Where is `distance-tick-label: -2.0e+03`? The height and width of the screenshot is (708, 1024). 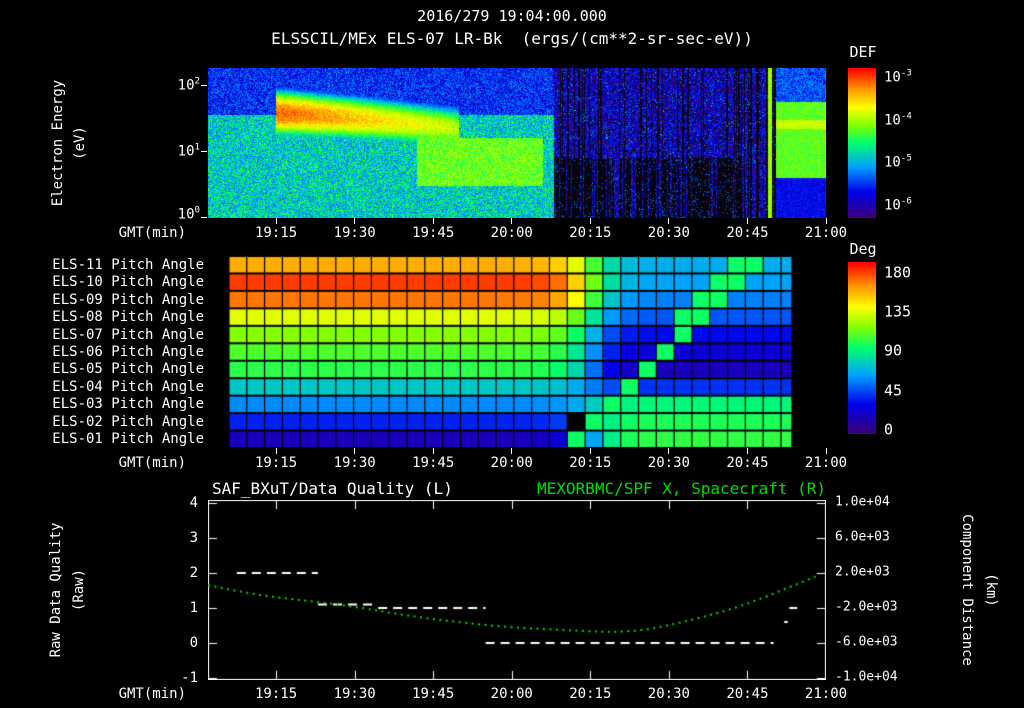
distance-tick-label: -2.0e+03 is located at coordinates (866, 607).